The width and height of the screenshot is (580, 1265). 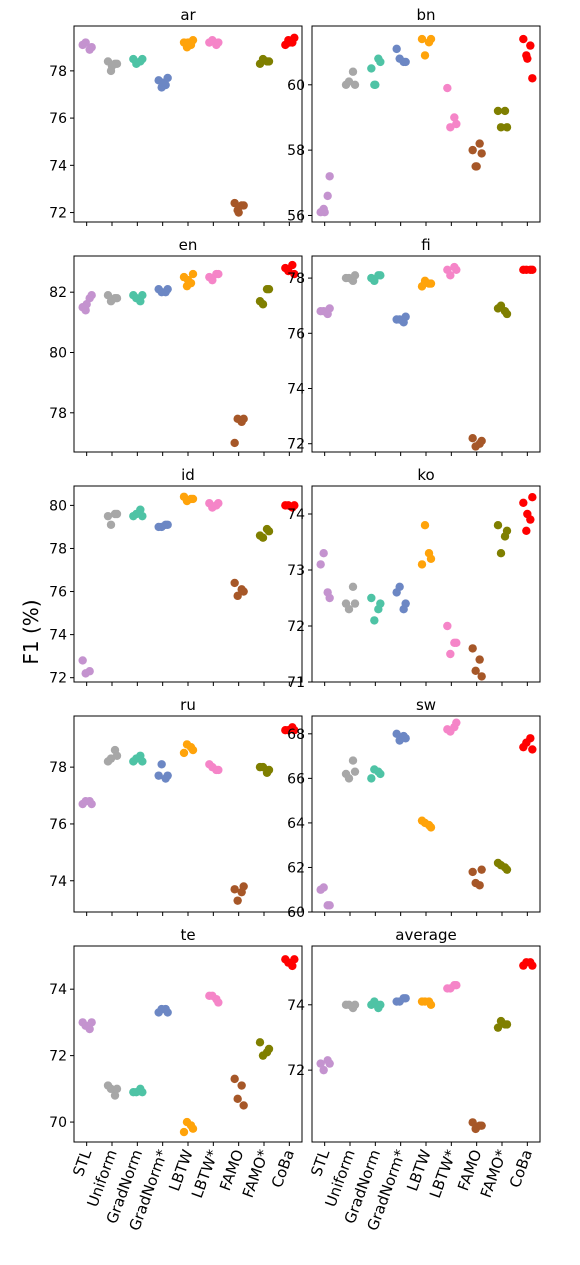 What do you see at coordinates (31, 631) in the screenshot?
I see `y-axis-label: F1 (%)` at bounding box center [31, 631].